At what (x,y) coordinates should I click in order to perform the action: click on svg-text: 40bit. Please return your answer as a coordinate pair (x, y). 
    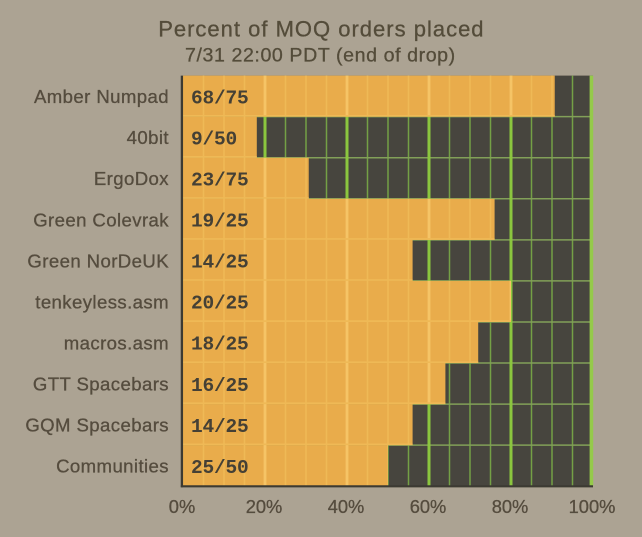
    Looking at the image, I should click on (148, 137).